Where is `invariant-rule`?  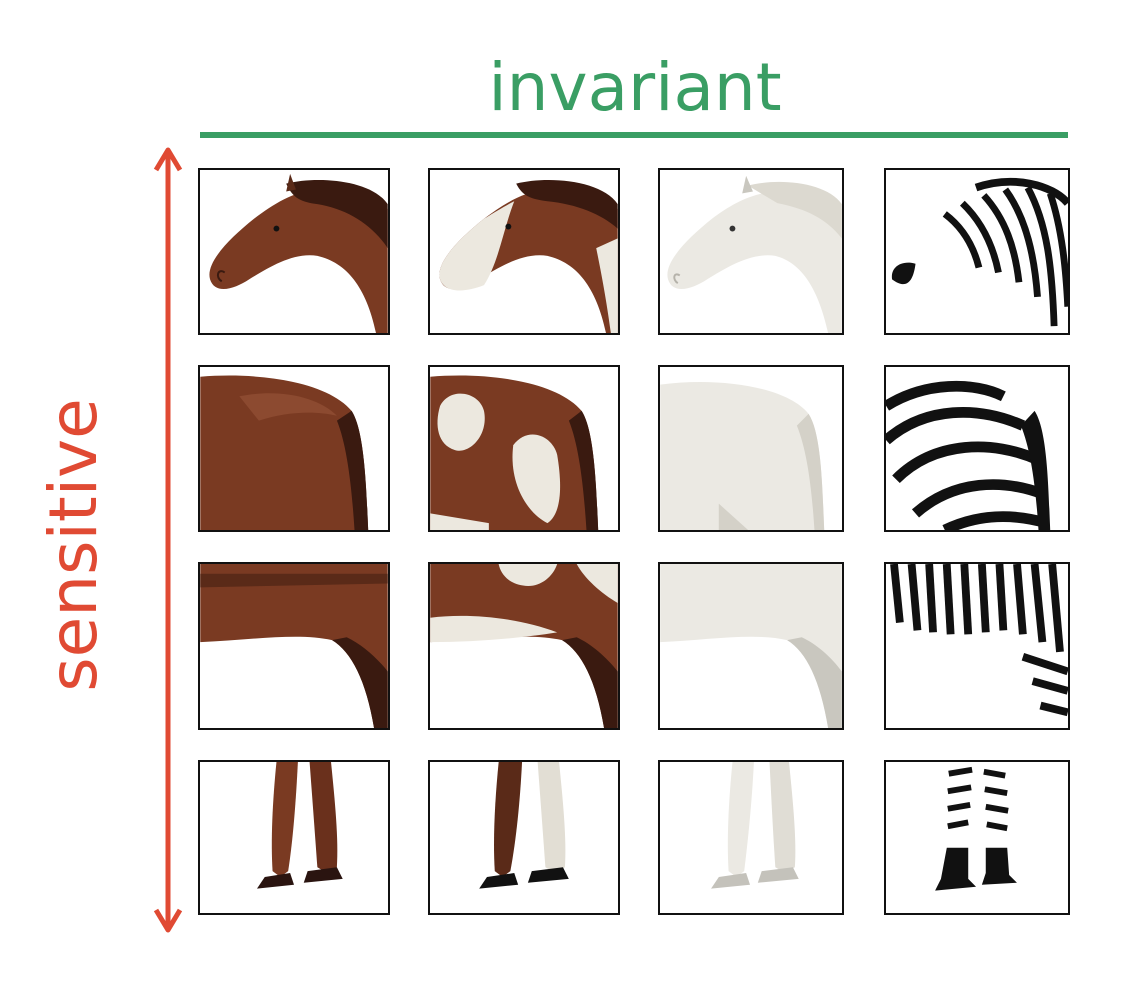
invariant-rule is located at coordinates (634, 135).